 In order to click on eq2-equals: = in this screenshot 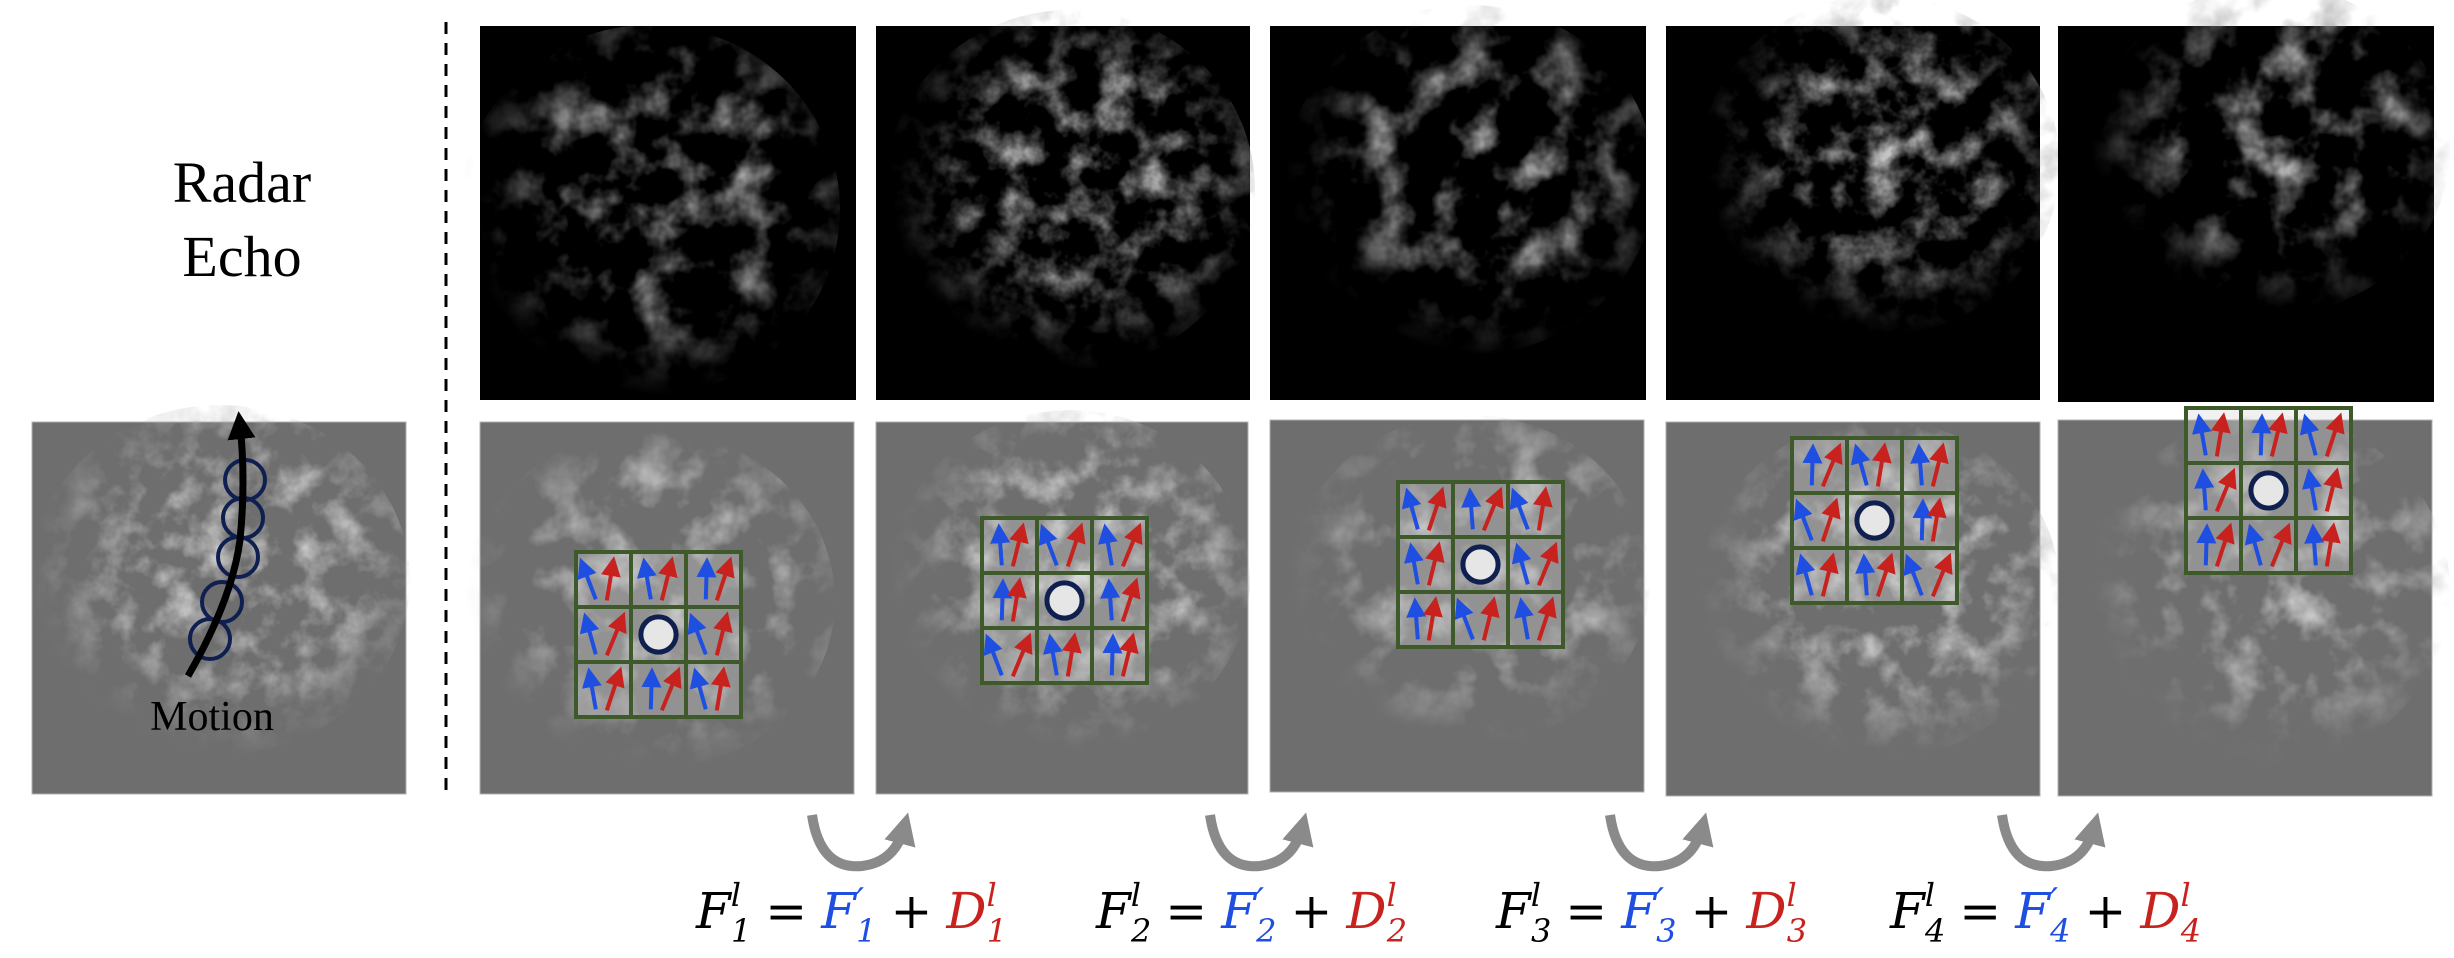, I will do `click(1186, 911)`.